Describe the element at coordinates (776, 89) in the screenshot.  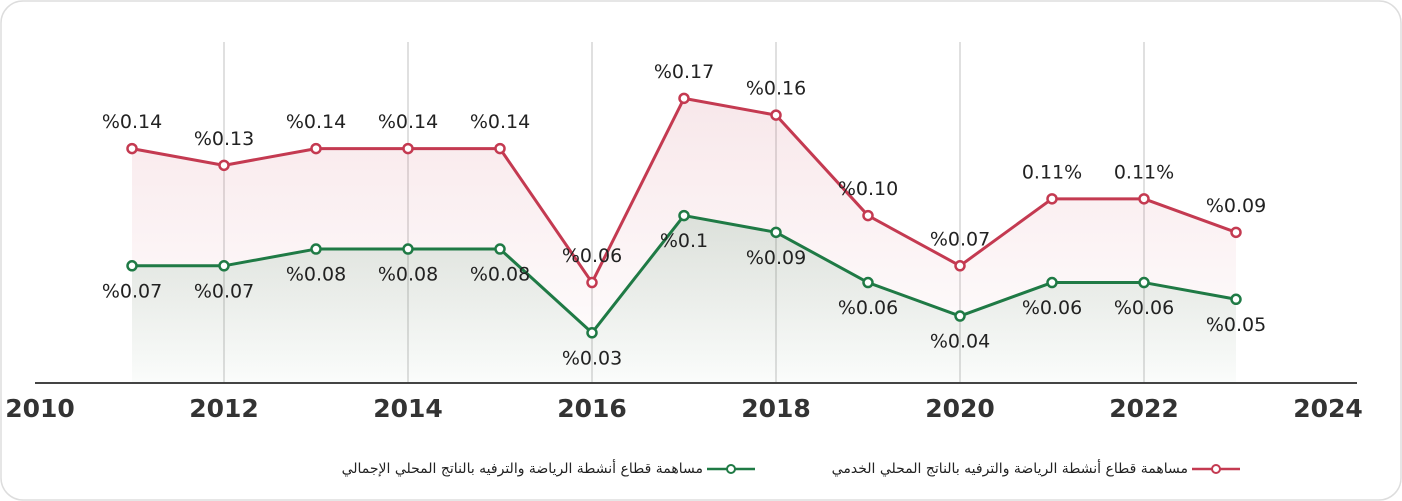
I see `value-label: %0.16` at that location.